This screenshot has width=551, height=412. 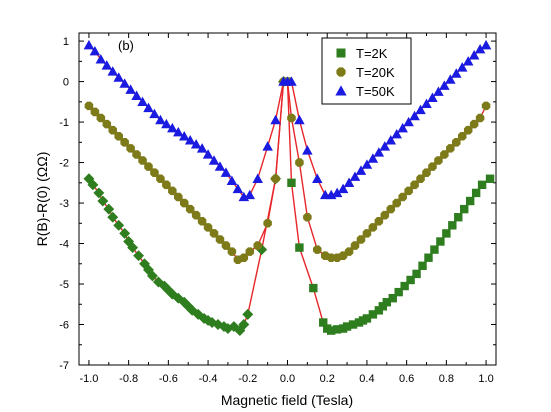 I want to click on y-tick-label: -7, so click(x=64, y=366).